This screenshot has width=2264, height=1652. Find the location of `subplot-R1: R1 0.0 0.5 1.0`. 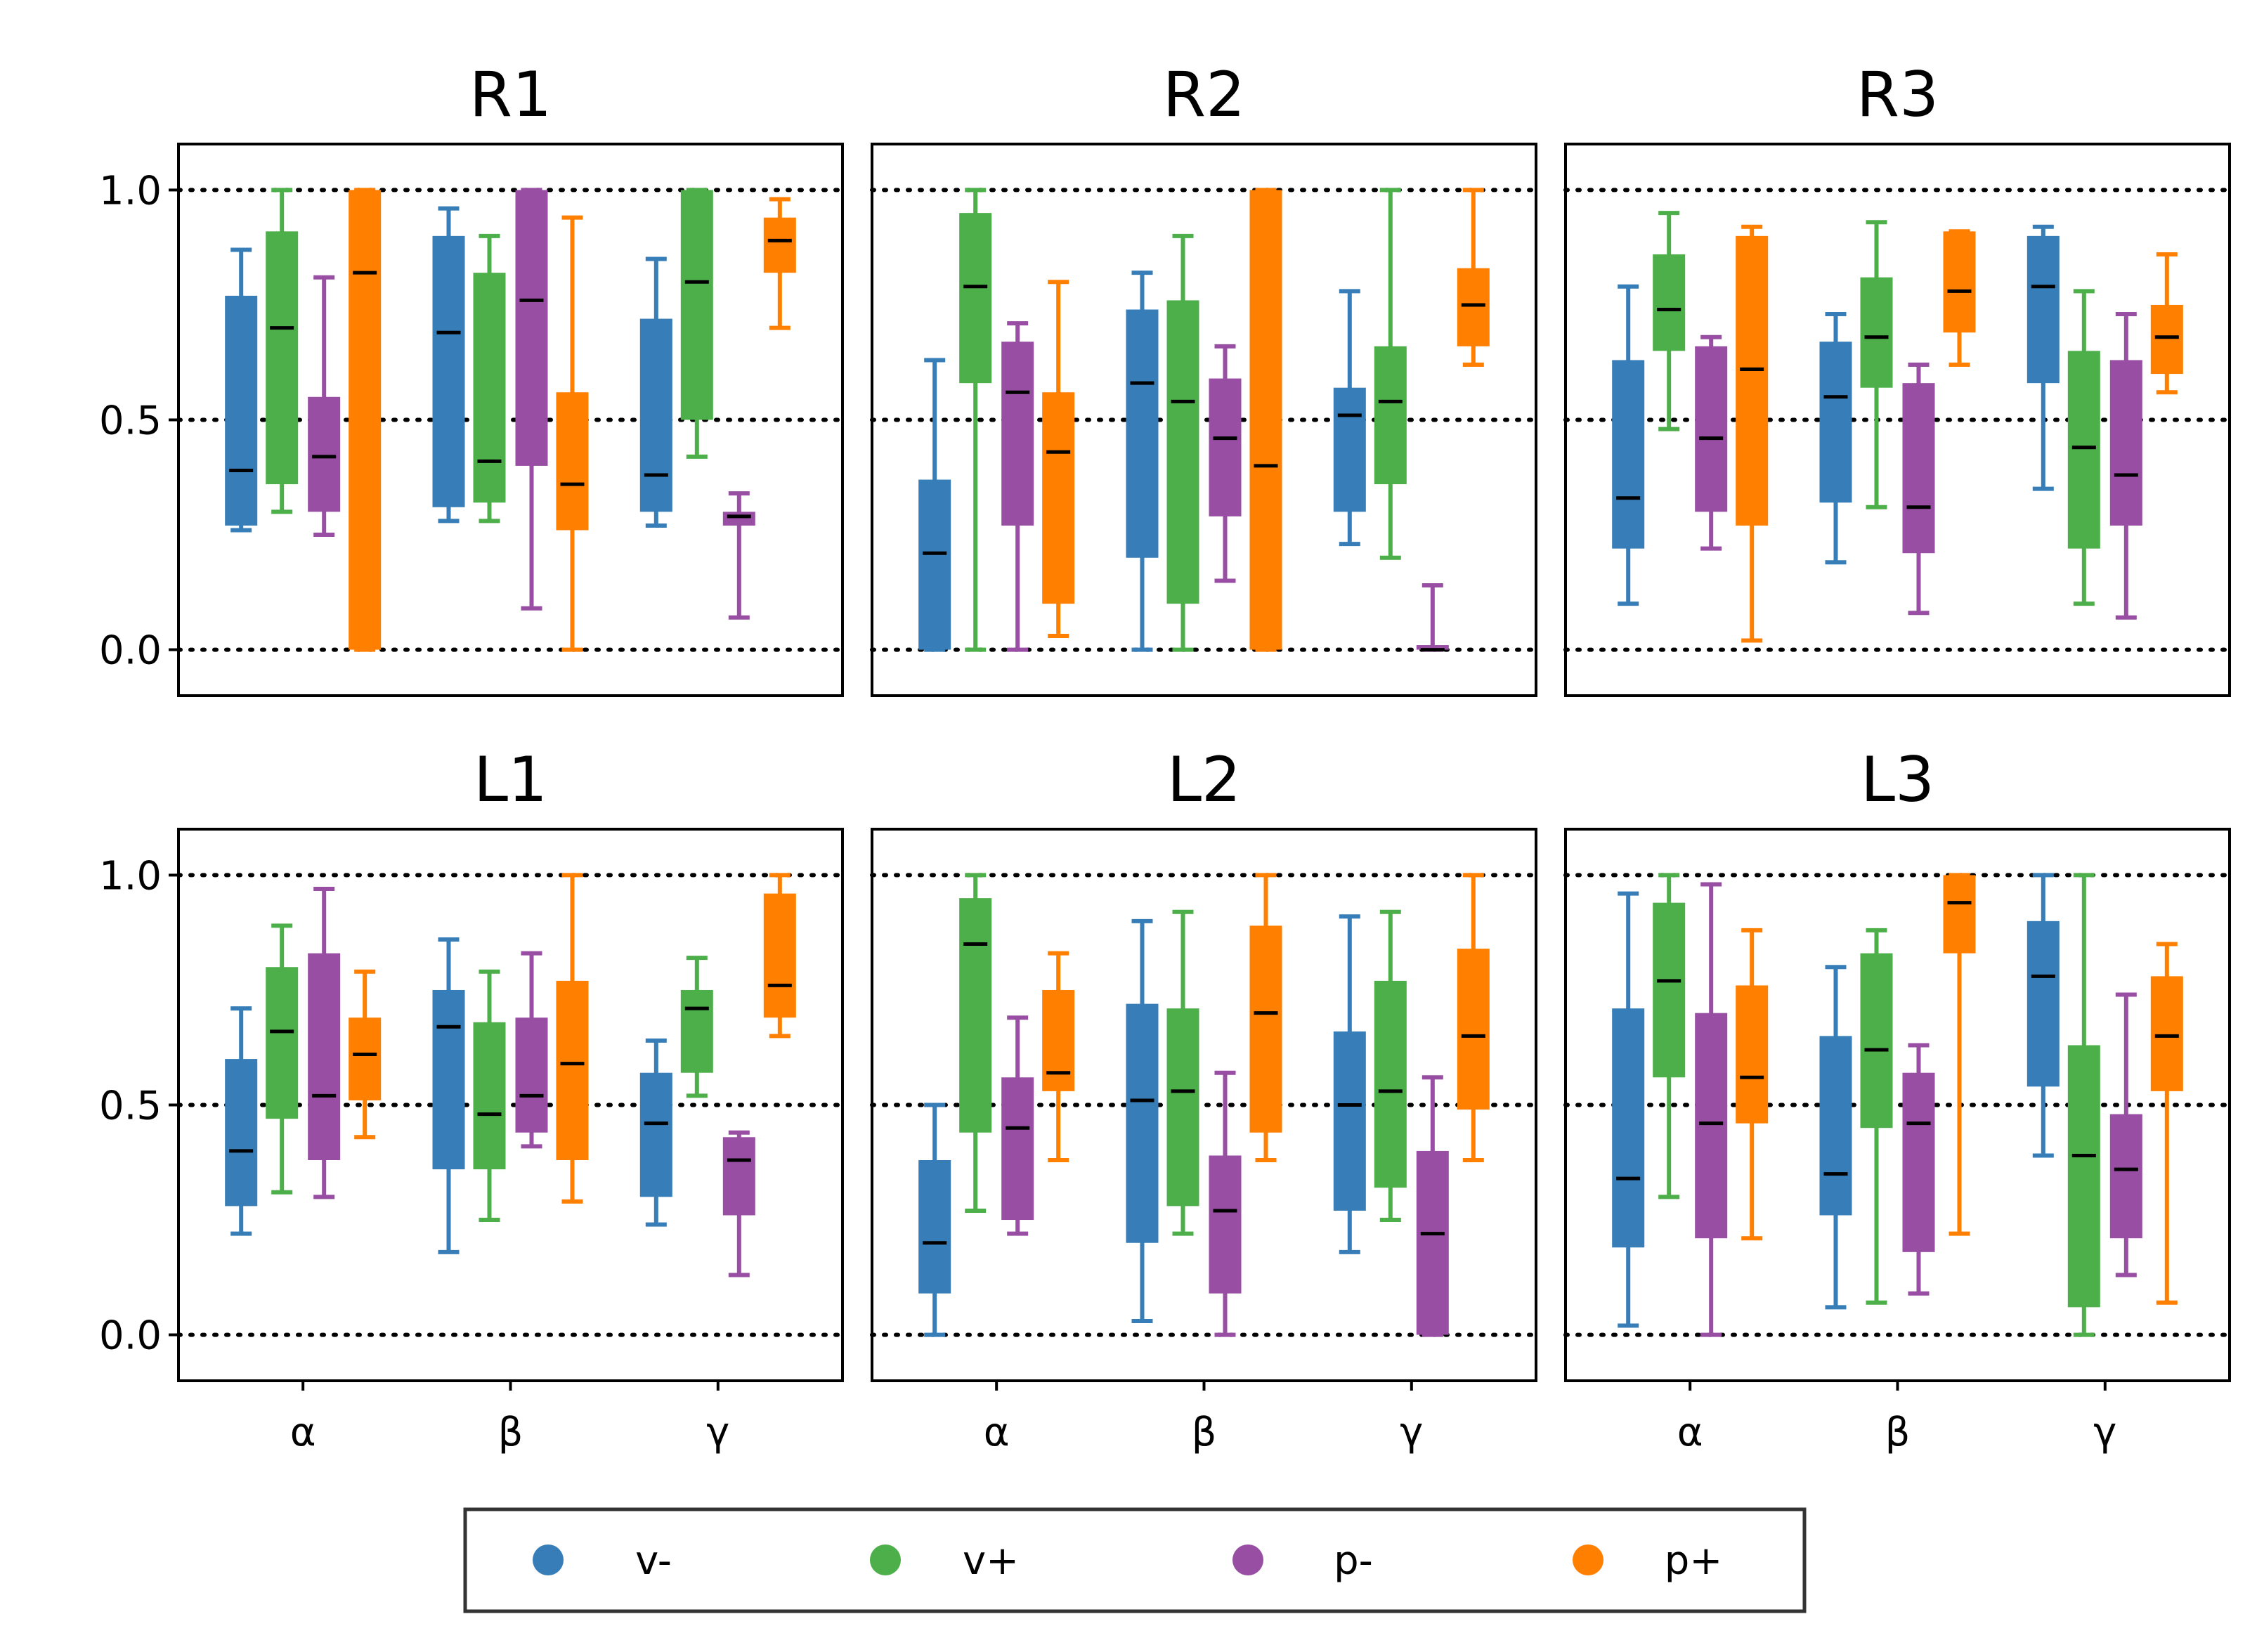

subplot-R1: R1 0.0 0.5 1.0 is located at coordinates (472, 377).